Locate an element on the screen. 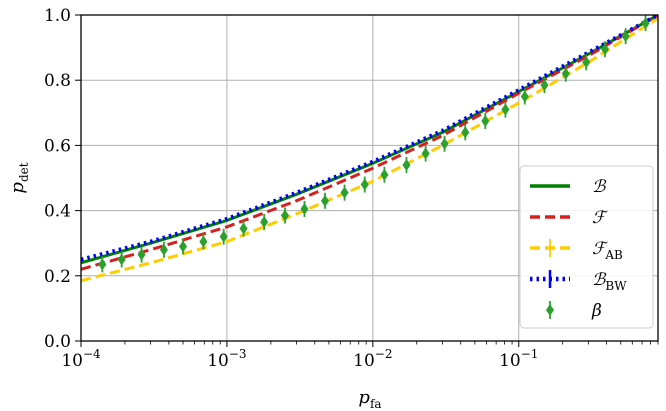 This screenshot has width=666, height=411. x-axis-label: pfa is located at coordinates (369, 399).